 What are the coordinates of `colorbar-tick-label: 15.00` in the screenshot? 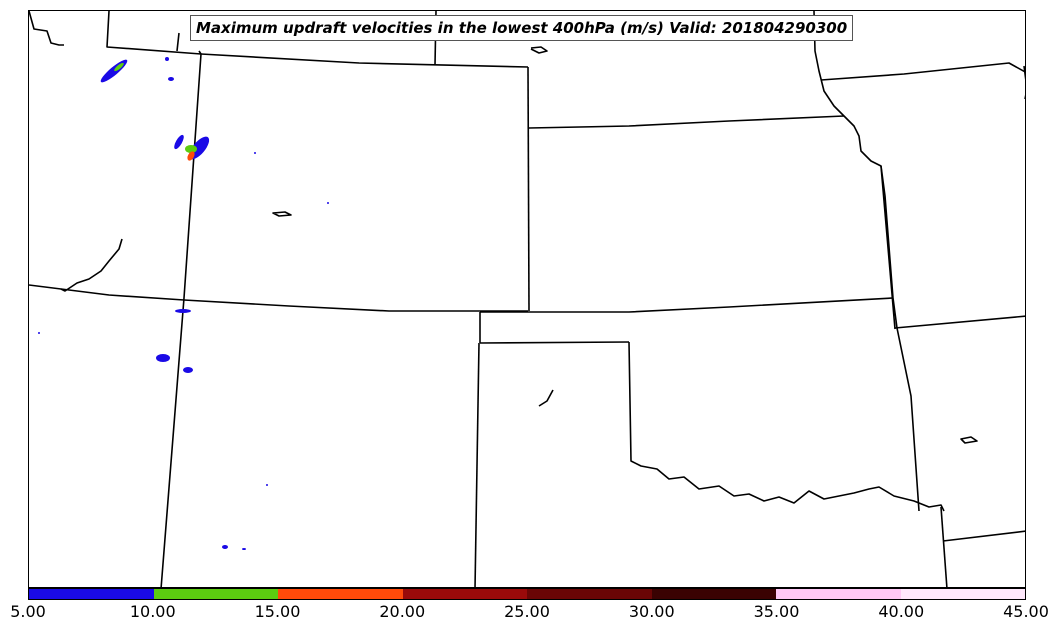 It's located at (277, 611).